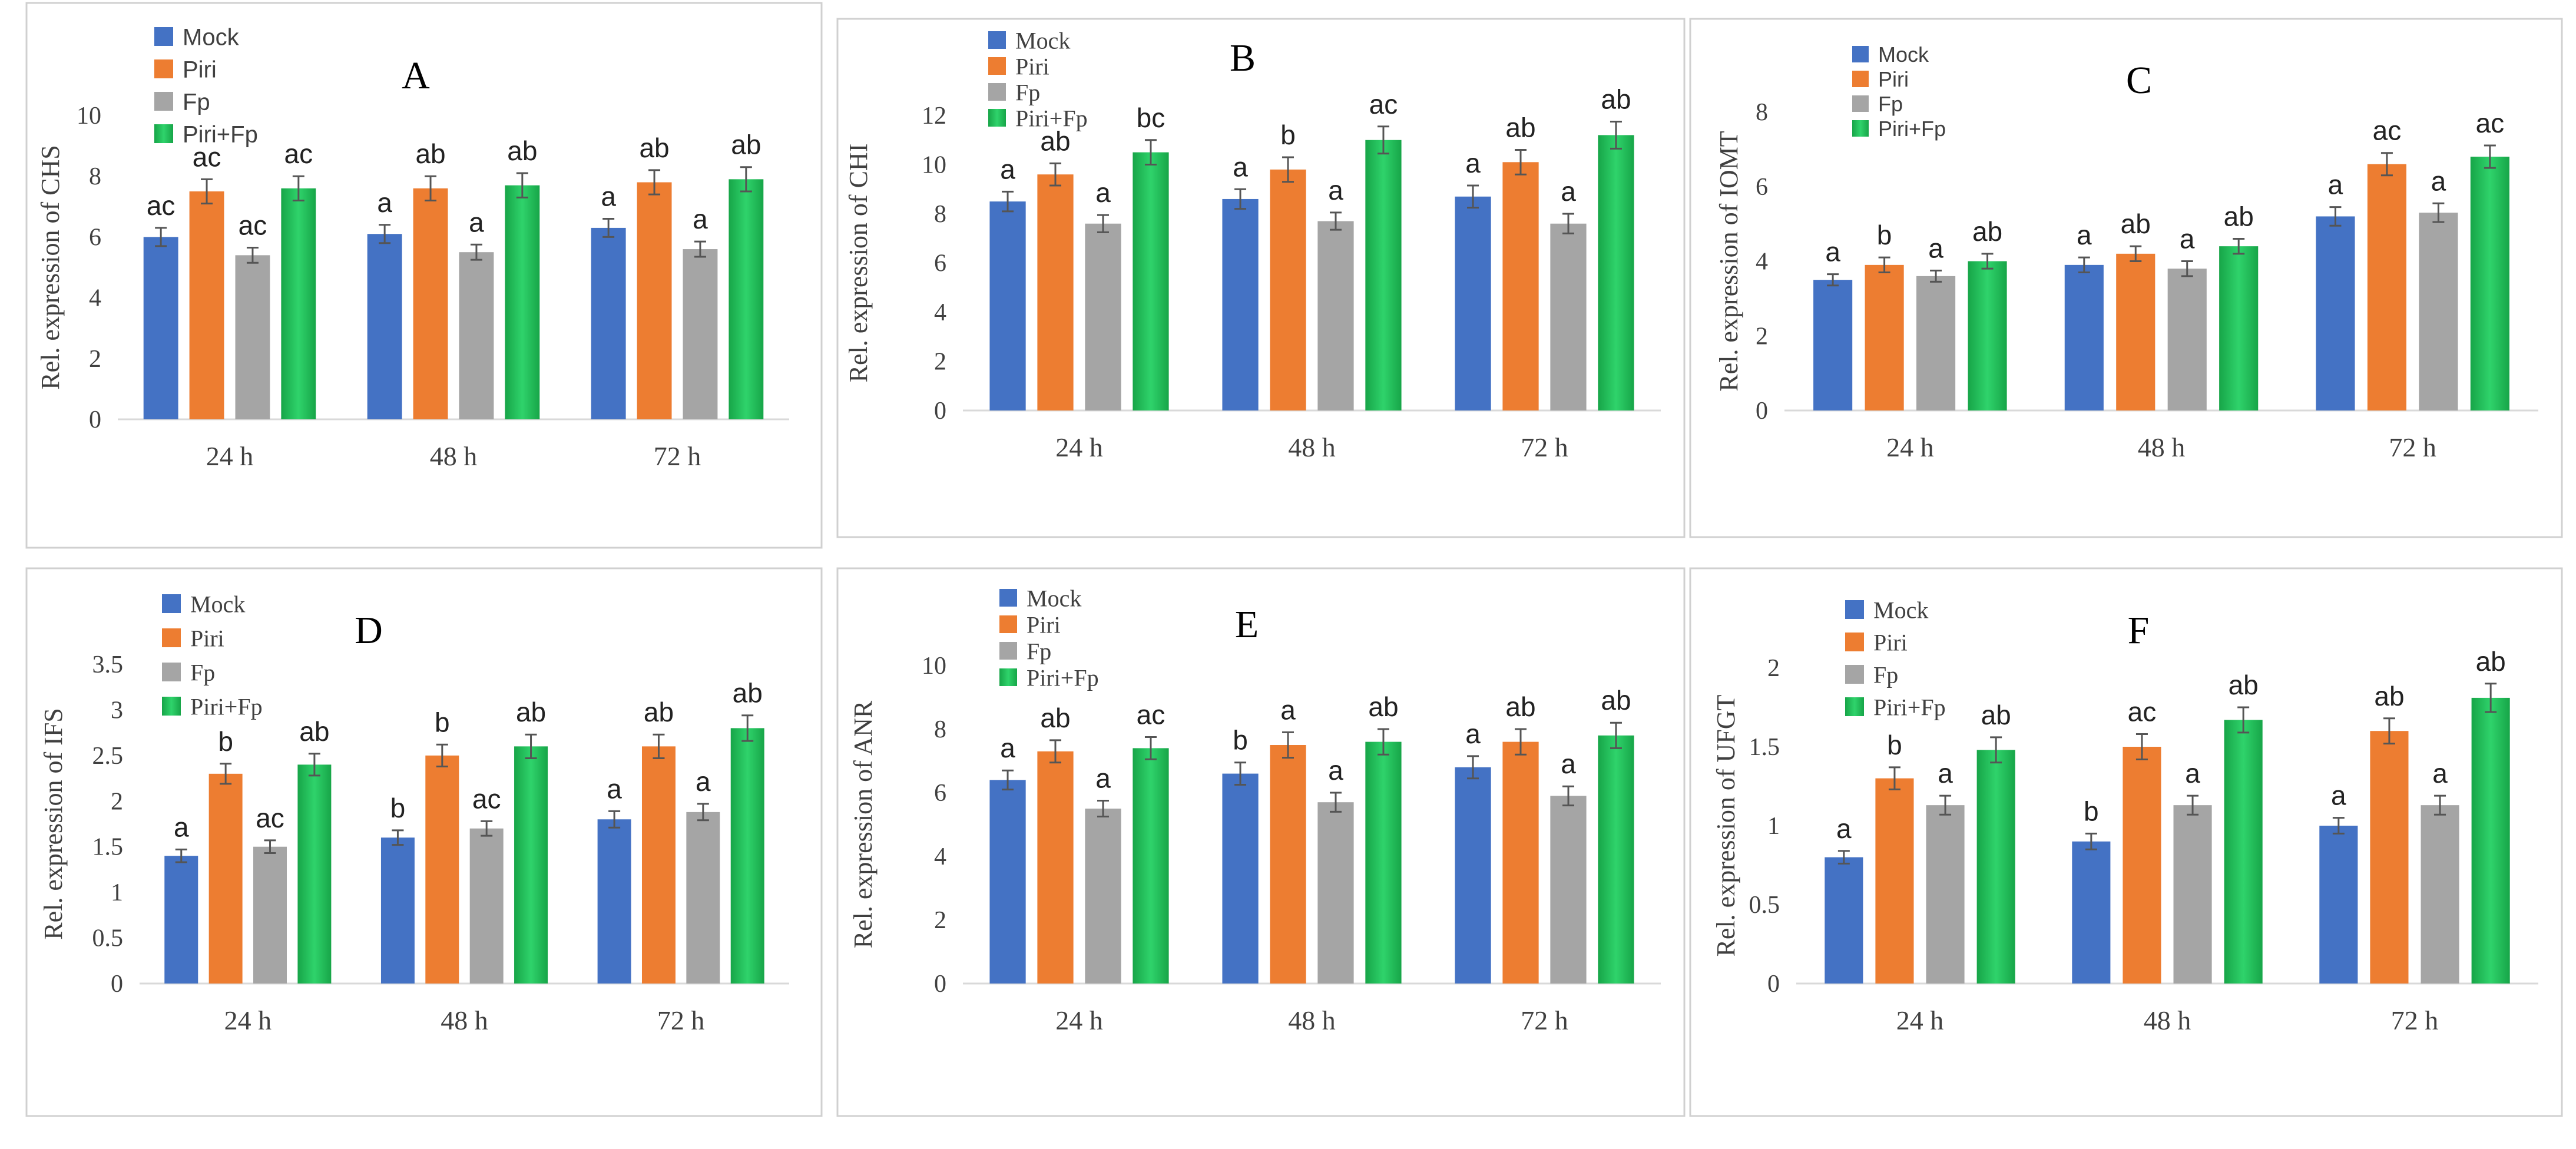  Describe the element at coordinates (1247, 625) in the screenshot. I see `panel-letter: E` at that location.